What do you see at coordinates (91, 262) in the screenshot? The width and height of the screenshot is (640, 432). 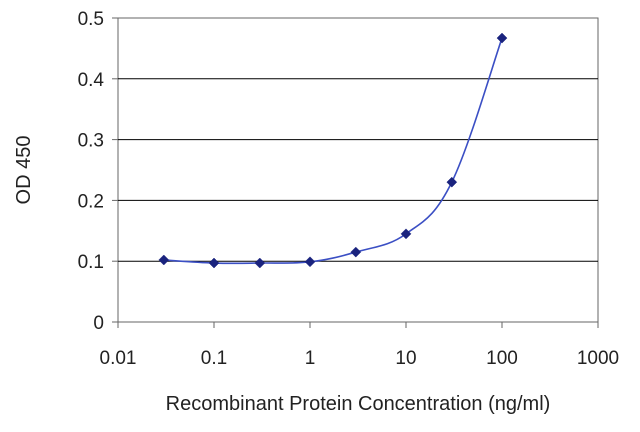 I see `y-tick-label: 0.1` at bounding box center [91, 262].